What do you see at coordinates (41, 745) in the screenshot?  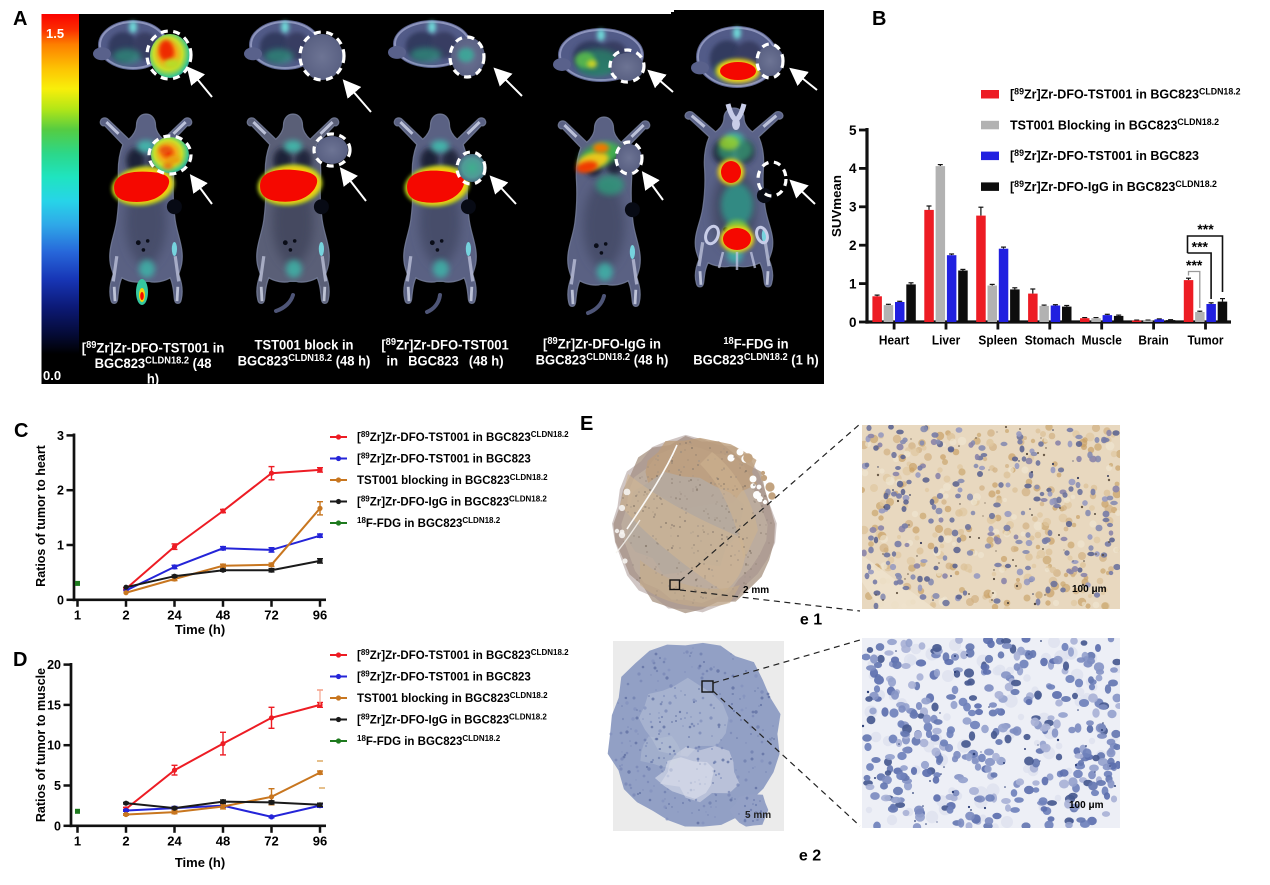 I see `svg-text: Ratios of tumor to muscle` at bounding box center [41, 745].